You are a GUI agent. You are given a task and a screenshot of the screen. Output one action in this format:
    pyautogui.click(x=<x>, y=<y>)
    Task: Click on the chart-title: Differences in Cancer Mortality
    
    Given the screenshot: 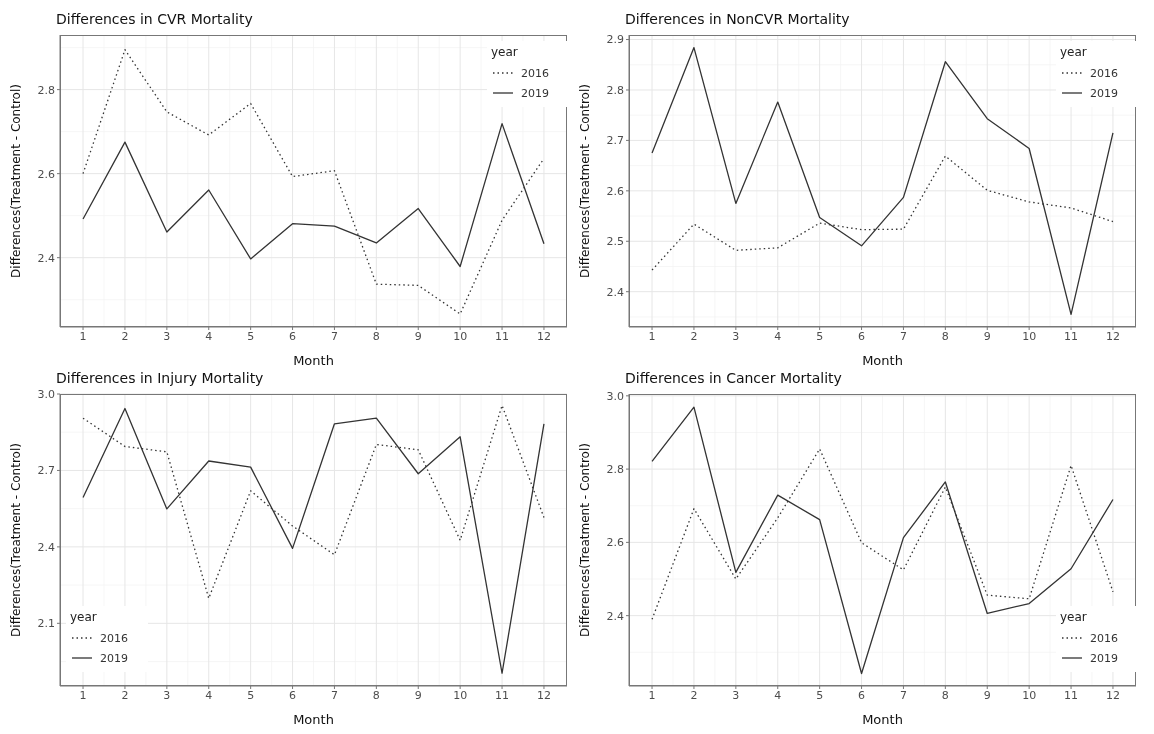 What is the action you would take?
    pyautogui.click(x=733, y=378)
    